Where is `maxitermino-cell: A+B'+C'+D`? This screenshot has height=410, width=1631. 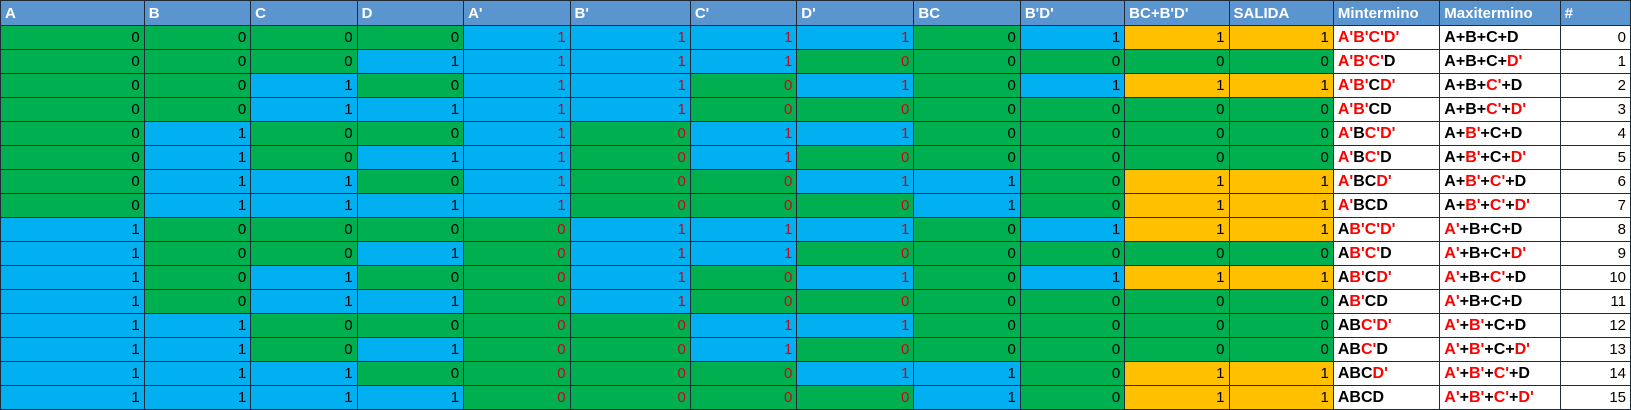
maxitermino-cell: A+B'+C'+D is located at coordinates (1500, 181).